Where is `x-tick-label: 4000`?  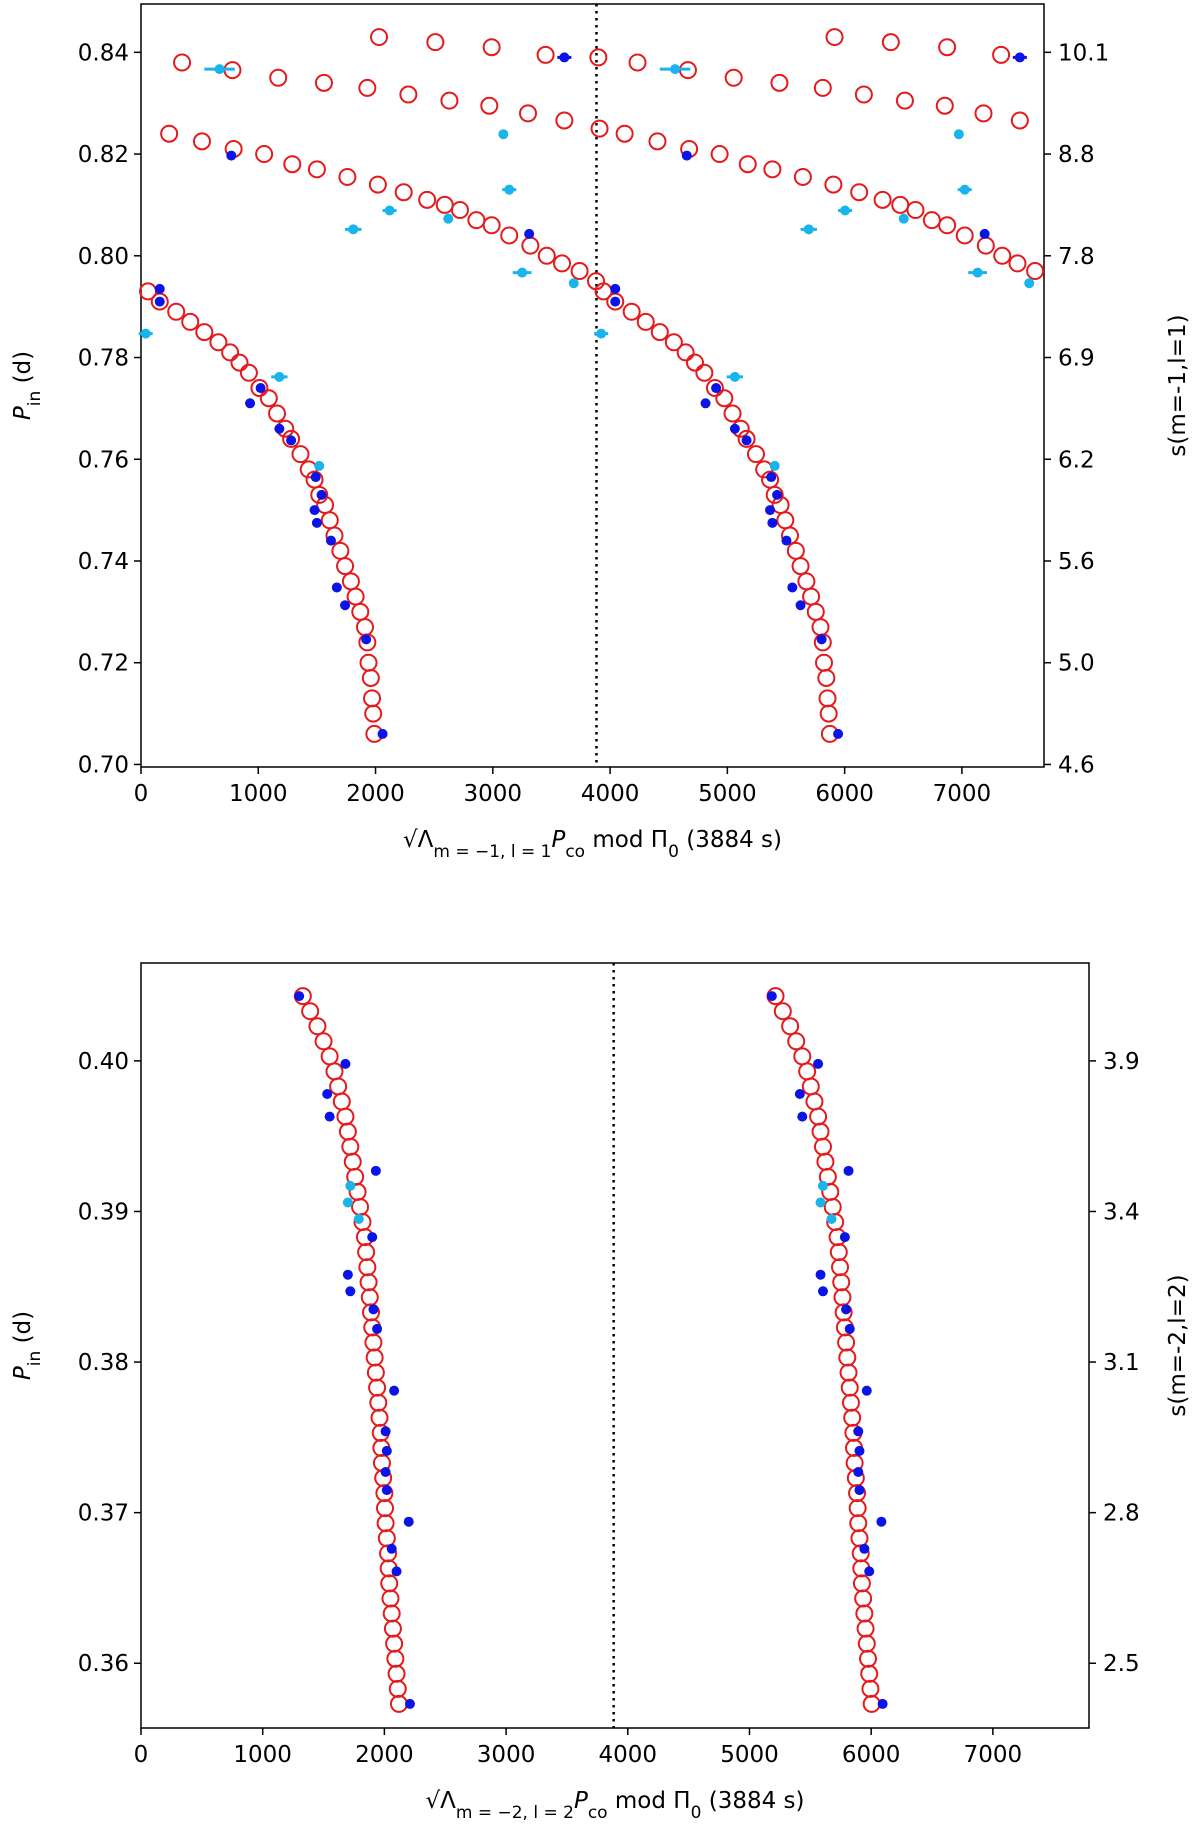
x-tick-label: 4000 is located at coordinates (610, 794).